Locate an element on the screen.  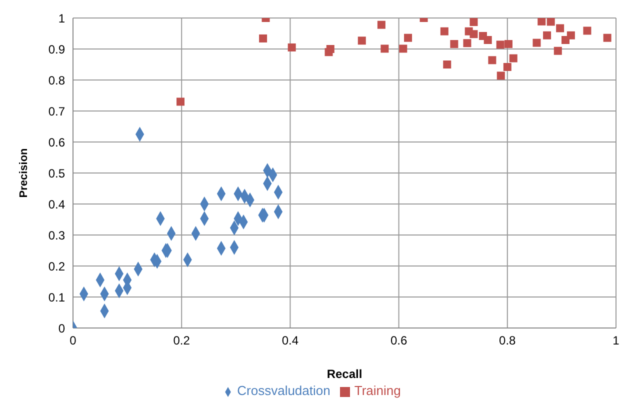
y-tick-label: 0.6 is located at coordinates (57, 142).